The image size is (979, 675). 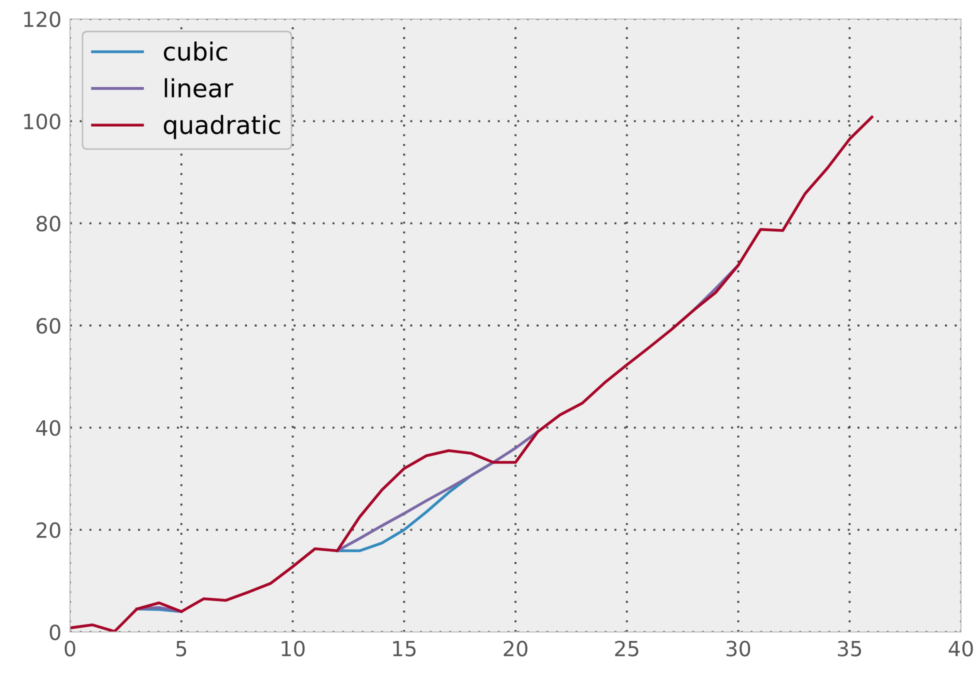 What do you see at coordinates (626, 648) in the screenshot?
I see `x-tick-label: 25` at bounding box center [626, 648].